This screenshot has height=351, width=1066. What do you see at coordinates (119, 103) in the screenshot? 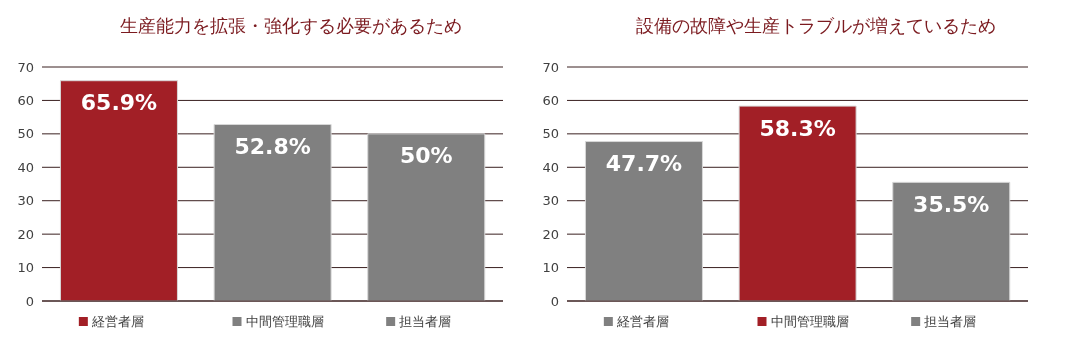
I see `data-label: 65.9%` at bounding box center [119, 103].